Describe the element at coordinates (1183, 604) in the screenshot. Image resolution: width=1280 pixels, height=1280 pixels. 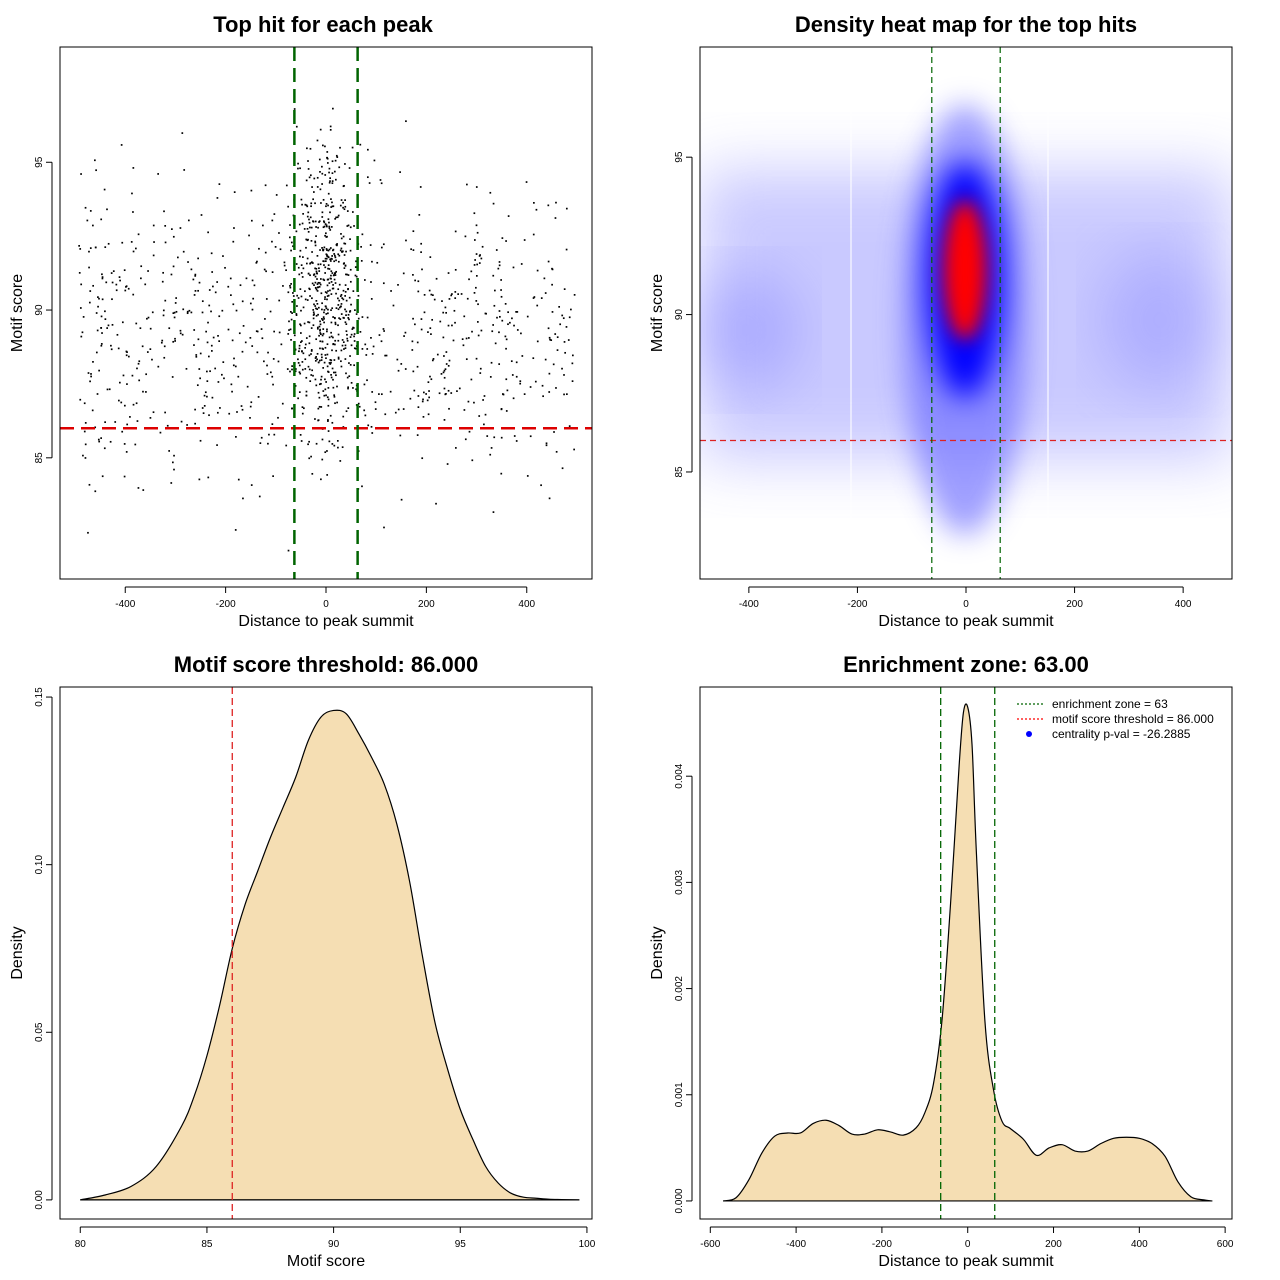
I see `heatmap-x-tick-label: 400` at that location.